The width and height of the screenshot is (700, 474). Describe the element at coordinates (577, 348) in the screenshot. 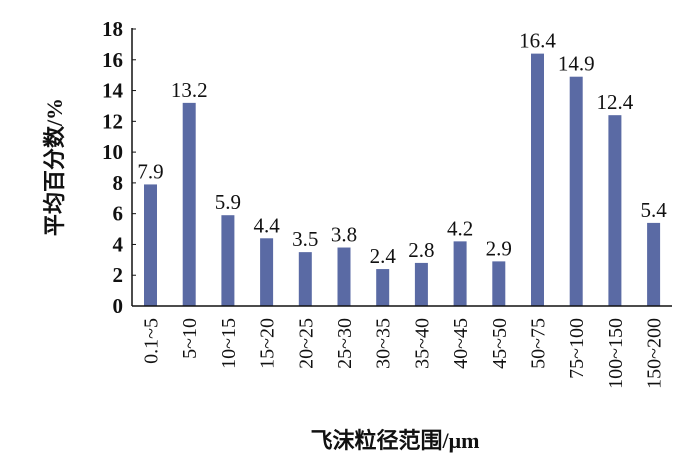

I see `x-tick-label: 75~100` at that location.